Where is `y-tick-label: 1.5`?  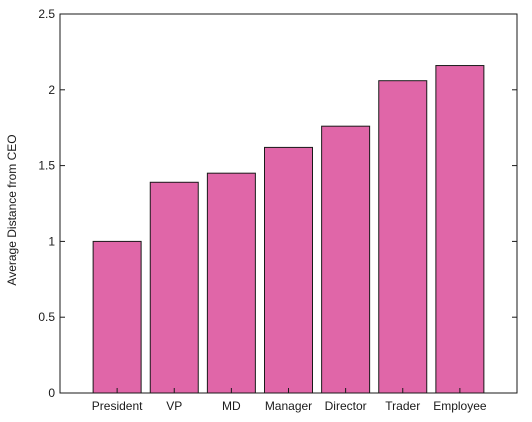 y-tick-label: 1.5 is located at coordinates (46, 166).